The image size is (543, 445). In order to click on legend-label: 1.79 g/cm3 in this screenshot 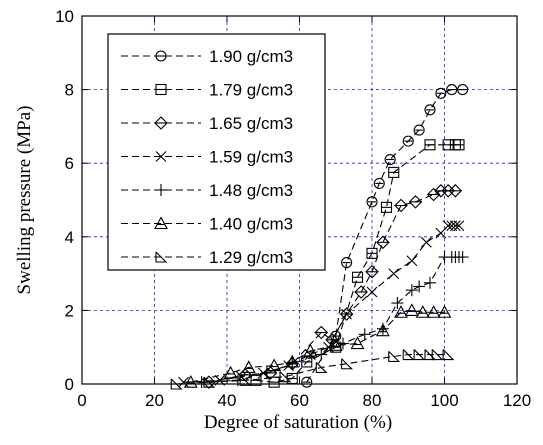, I will do `click(251, 90)`.